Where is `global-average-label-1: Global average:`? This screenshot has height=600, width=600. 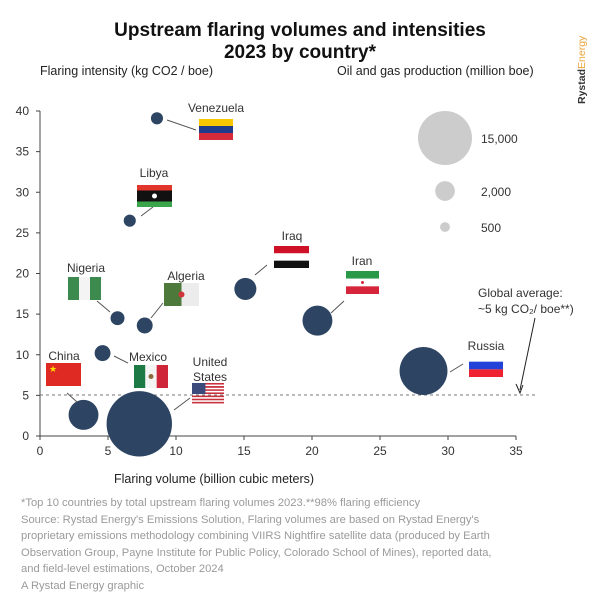 global-average-label-1: Global average: is located at coordinates (520, 293).